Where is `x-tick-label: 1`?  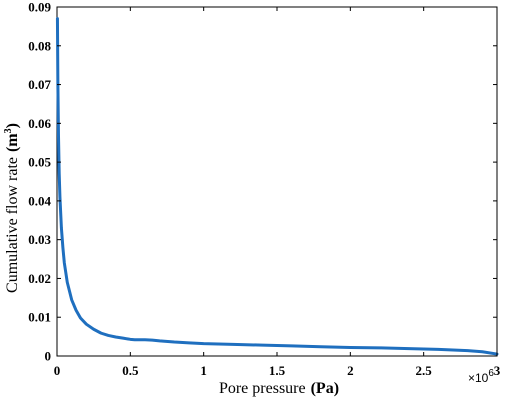
x-tick-label: 1 is located at coordinates (203, 370).